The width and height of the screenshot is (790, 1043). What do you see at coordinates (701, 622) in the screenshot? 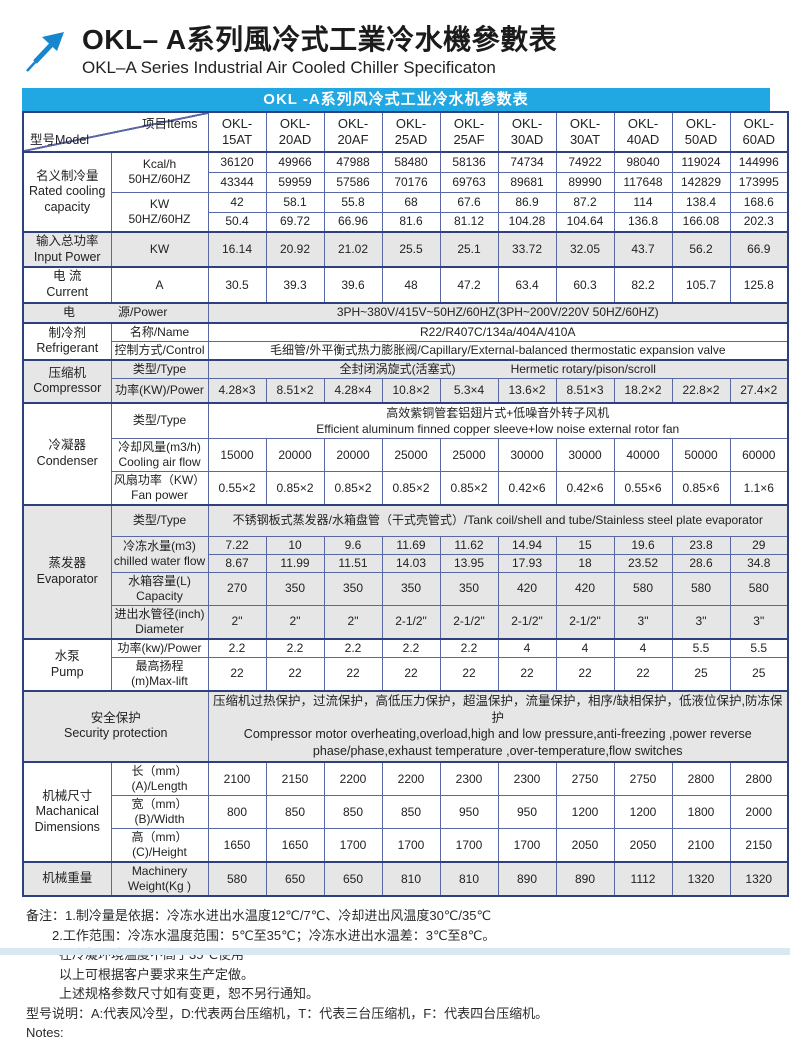
I see `value-cell: 3"` at bounding box center [701, 622].